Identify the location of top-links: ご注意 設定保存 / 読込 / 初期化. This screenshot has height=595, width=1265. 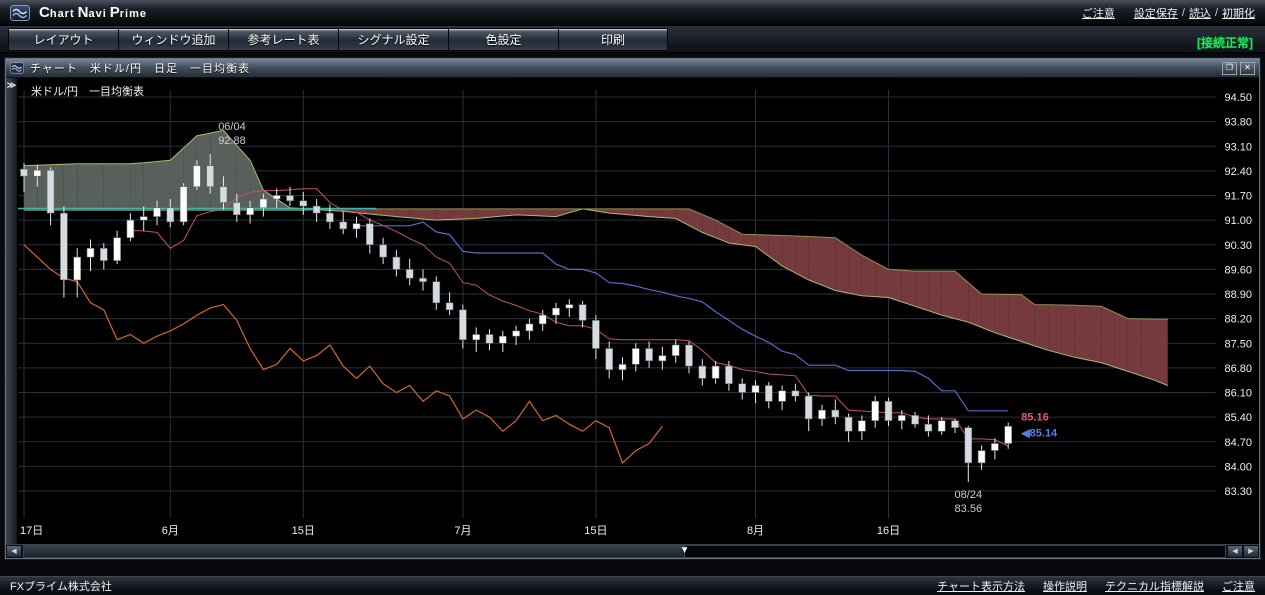
(1168, 13).